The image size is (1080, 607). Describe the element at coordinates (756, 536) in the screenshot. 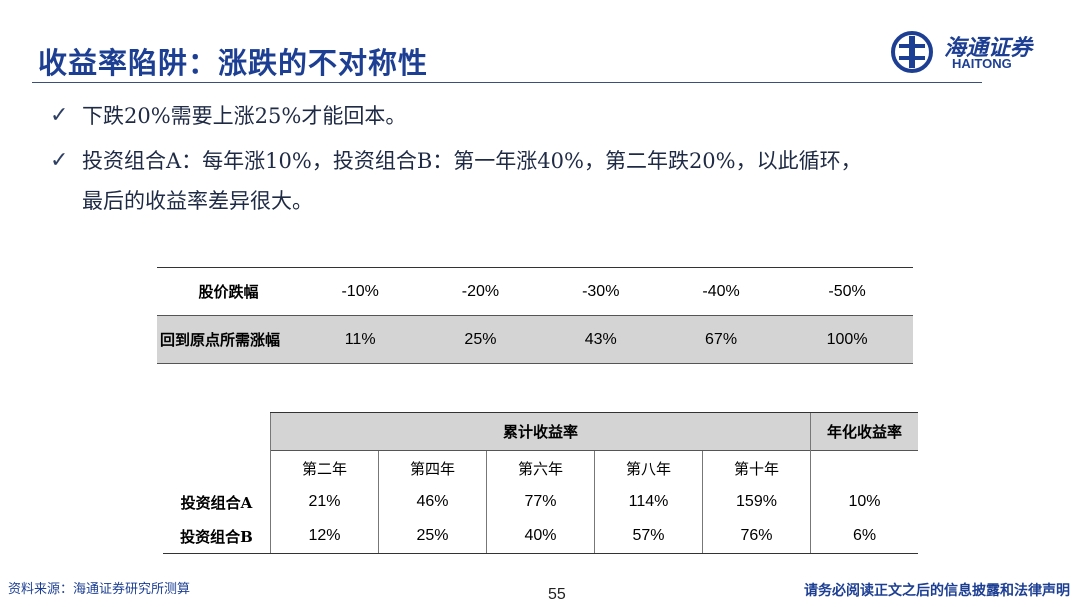

I see `table-cell: 76%` at that location.